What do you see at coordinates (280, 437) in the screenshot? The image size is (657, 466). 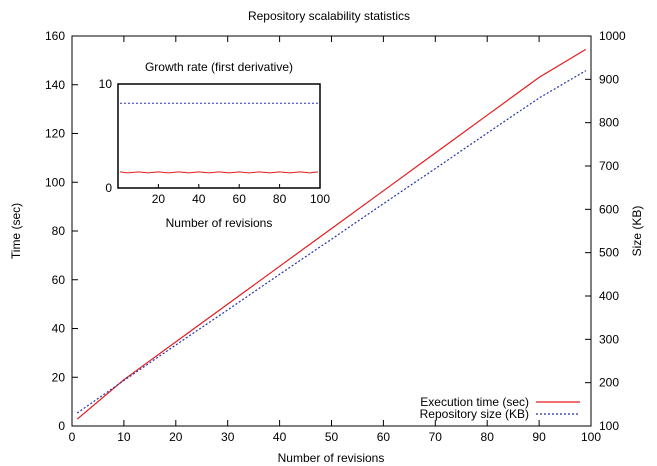 I see `x-tick-label-4: 40` at bounding box center [280, 437].